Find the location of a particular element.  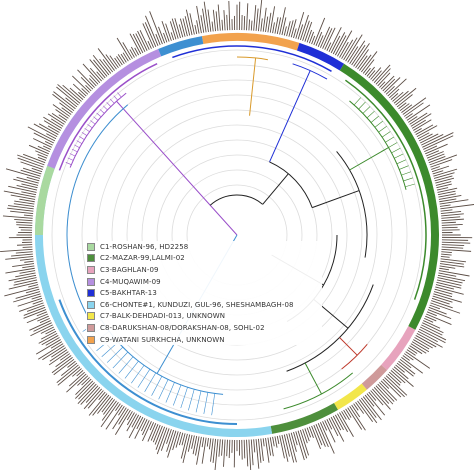

legend-item-c3: C3-BAGHLAN-09 is located at coordinates (204, 270).